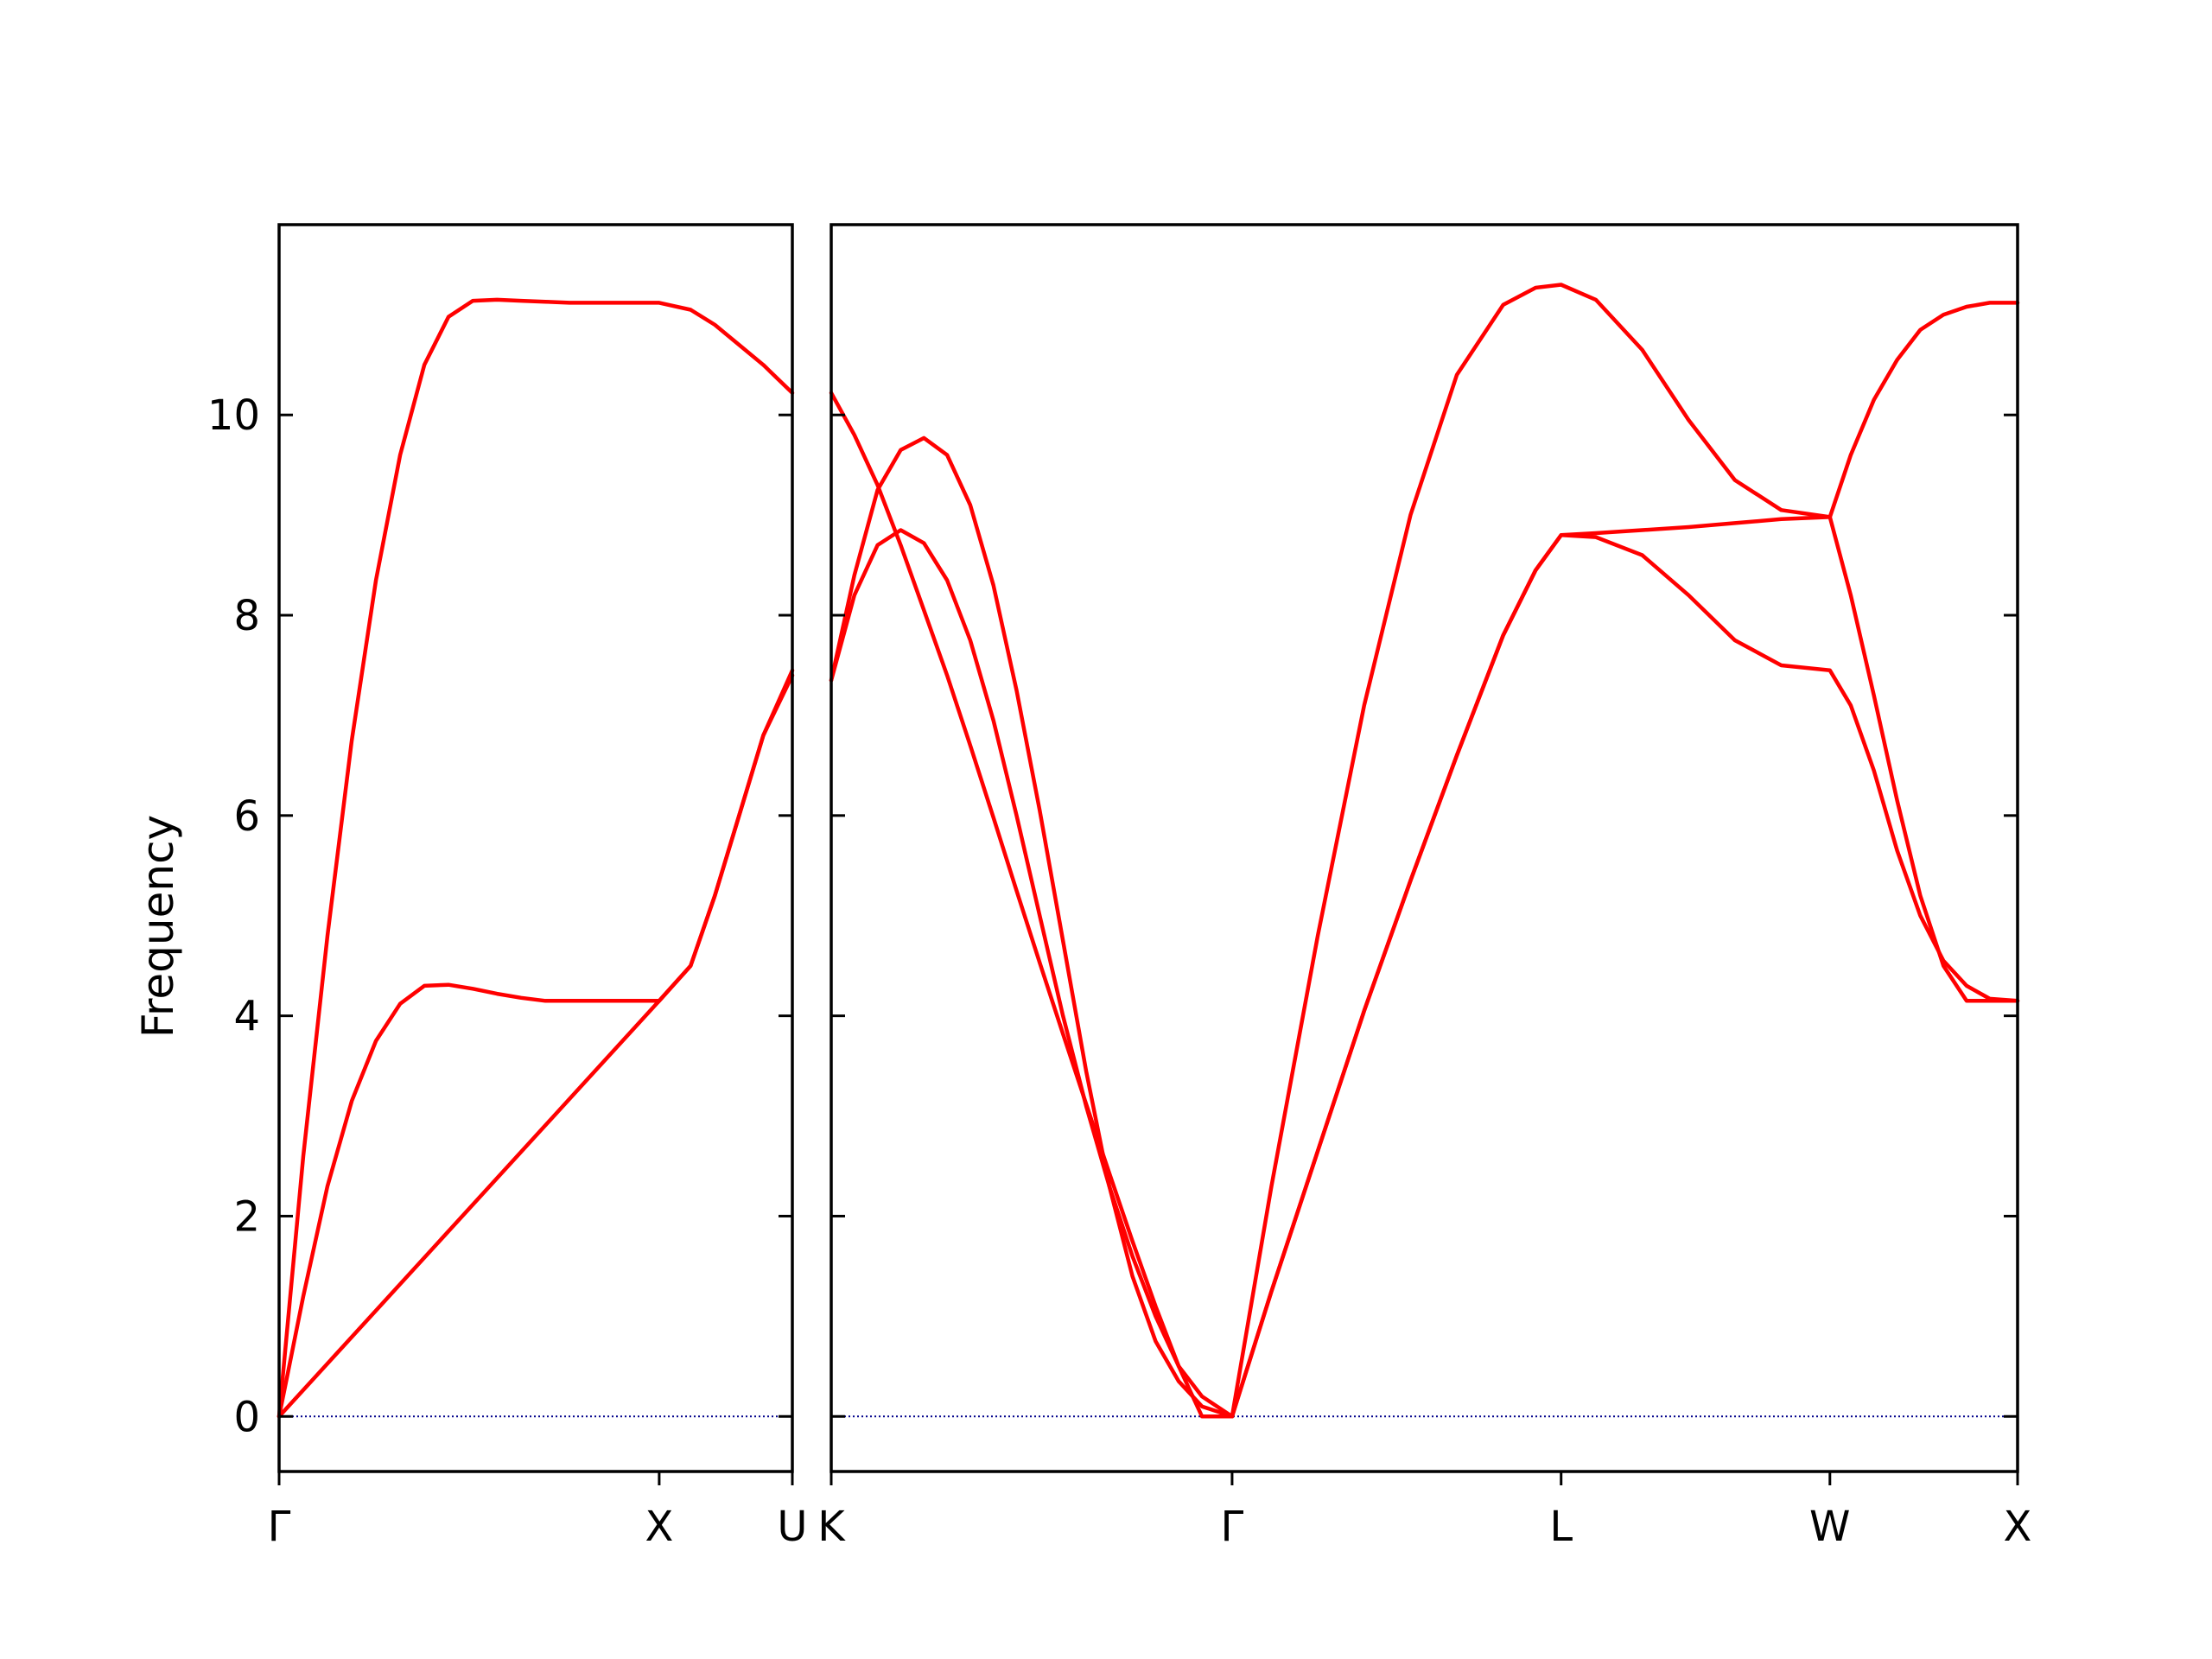  What do you see at coordinates (246, 1417) in the screenshot?
I see `y-tick-label: 0` at bounding box center [246, 1417].